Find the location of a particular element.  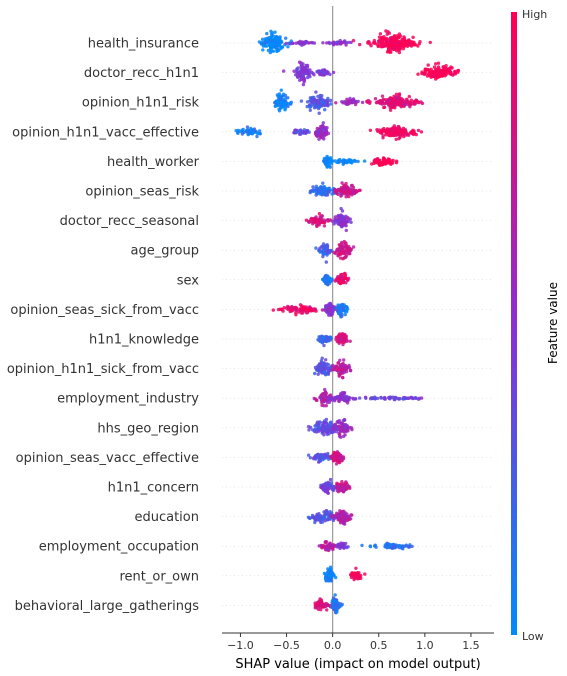

feature-label: h1n1_knowledge is located at coordinates (144, 340).